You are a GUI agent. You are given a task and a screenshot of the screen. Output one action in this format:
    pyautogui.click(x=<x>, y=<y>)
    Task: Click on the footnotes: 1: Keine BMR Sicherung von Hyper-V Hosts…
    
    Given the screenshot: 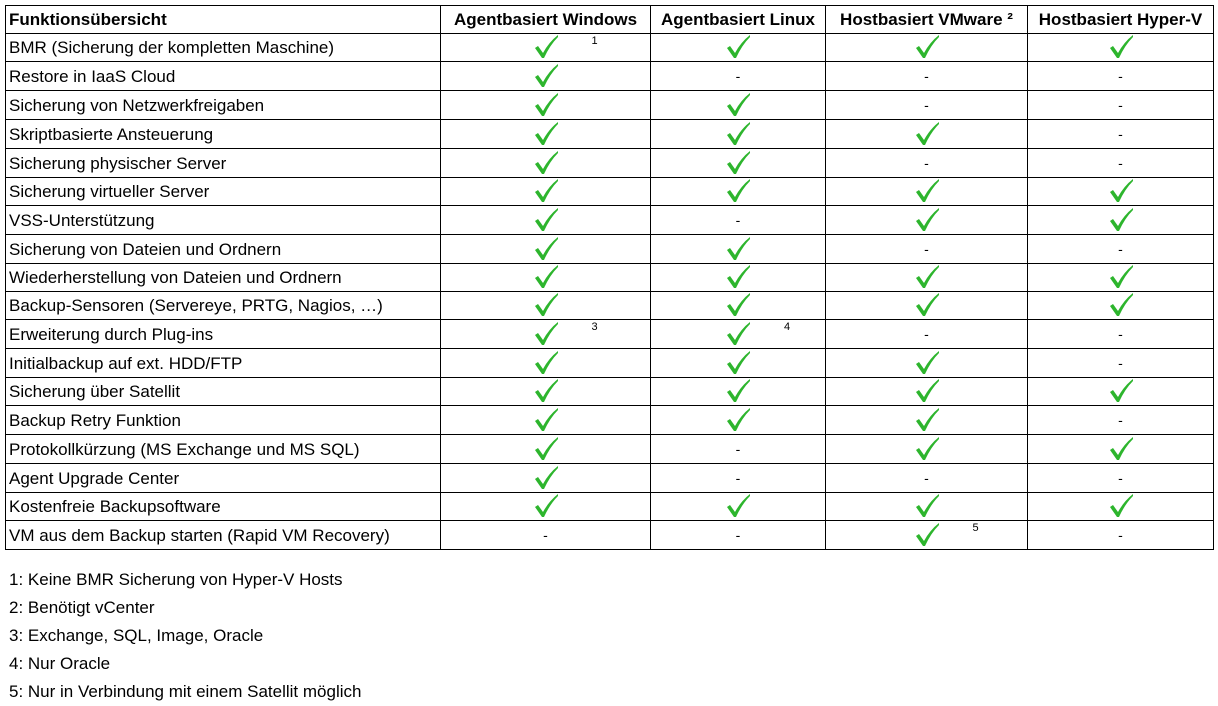 What is the action you would take?
    pyautogui.click(x=185, y=636)
    